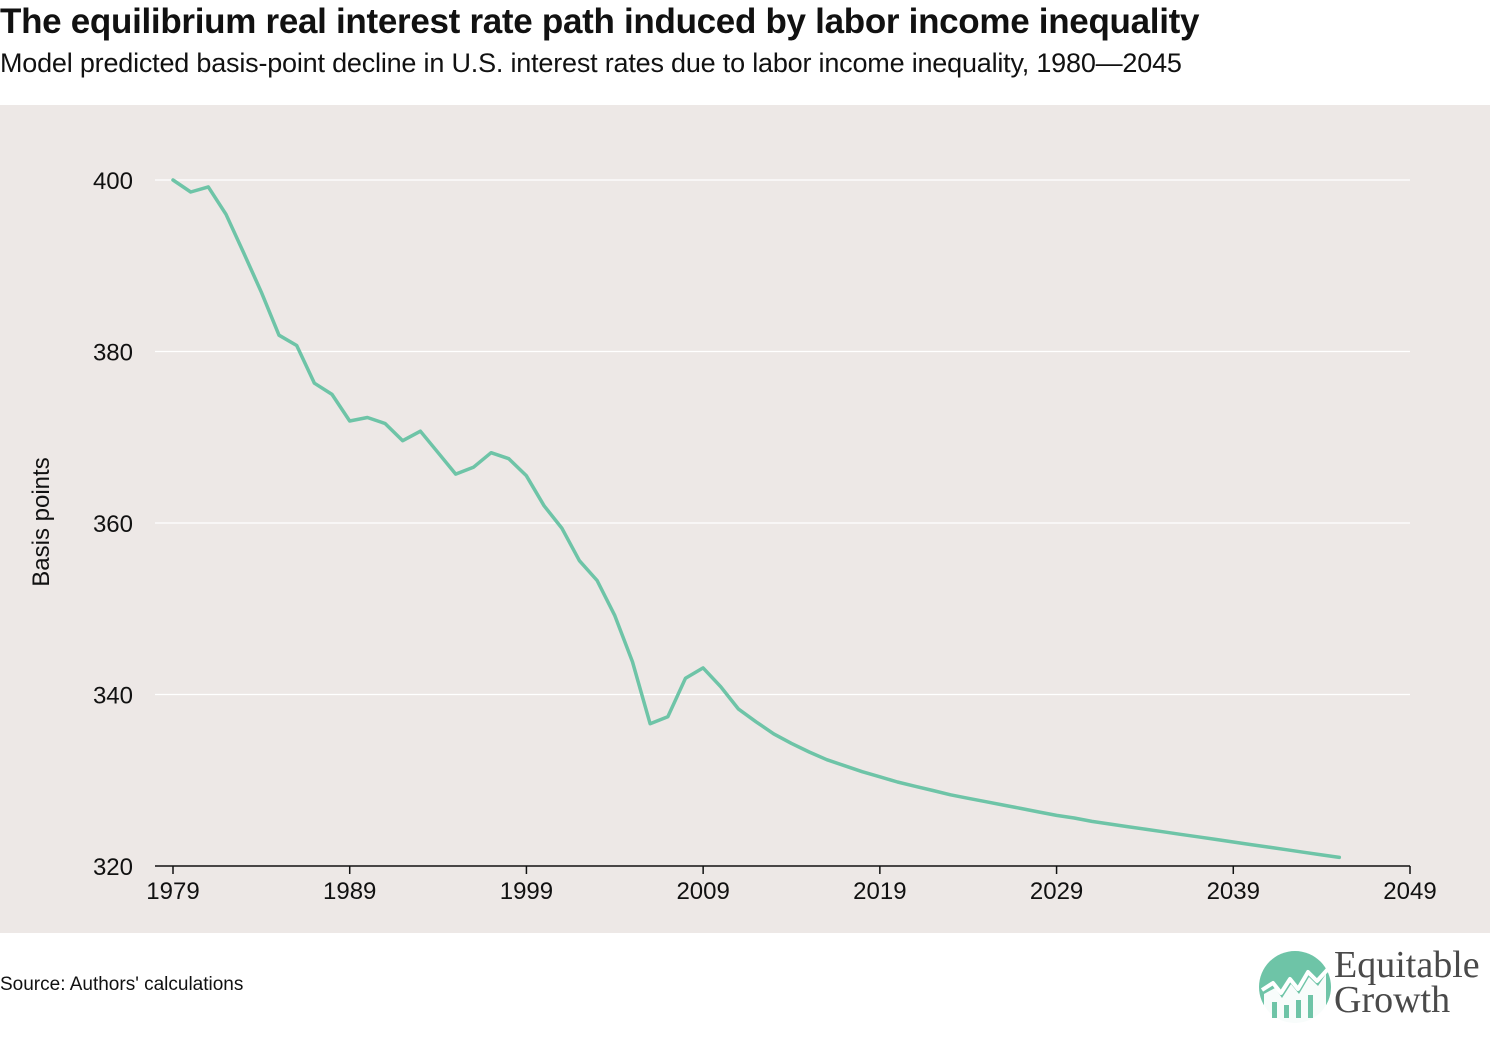  I want to click on y-tick-label-360: 360, so click(113, 524).